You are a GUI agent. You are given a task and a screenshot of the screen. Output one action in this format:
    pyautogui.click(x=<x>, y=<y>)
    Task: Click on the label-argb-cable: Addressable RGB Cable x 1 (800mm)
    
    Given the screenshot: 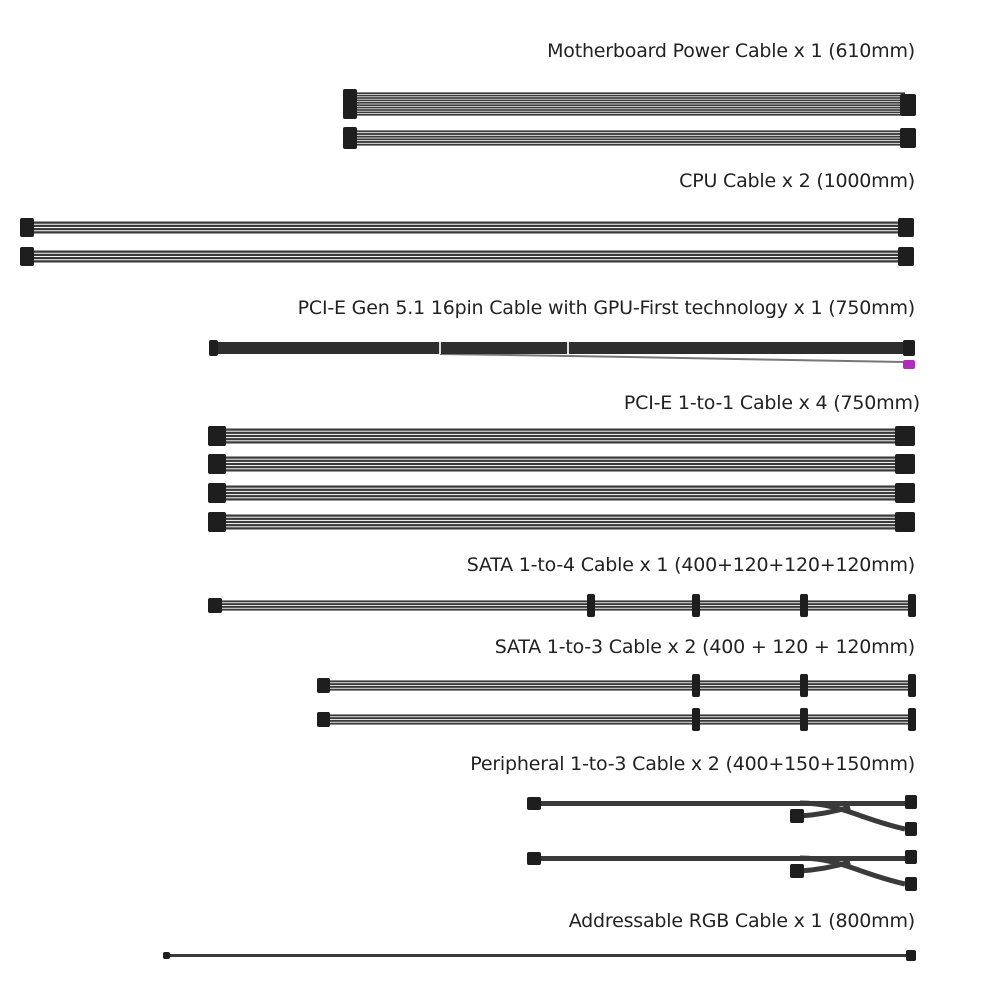 What is the action you would take?
    pyautogui.click(x=741, y=921)
    